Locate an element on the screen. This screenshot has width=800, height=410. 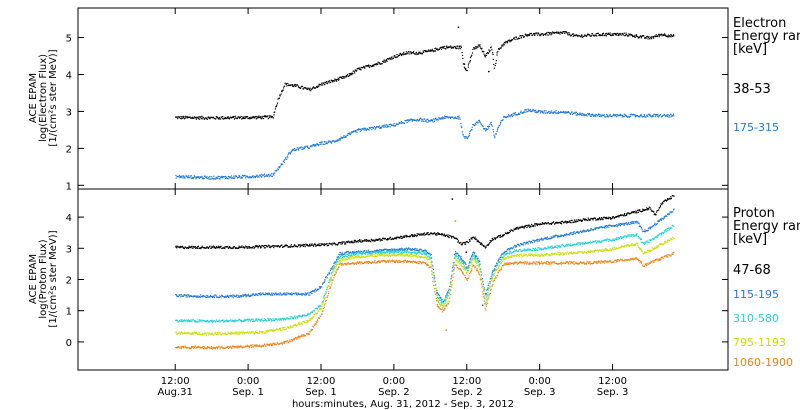
proton-ytick-label: 1 is located at coordinates (69, 312).